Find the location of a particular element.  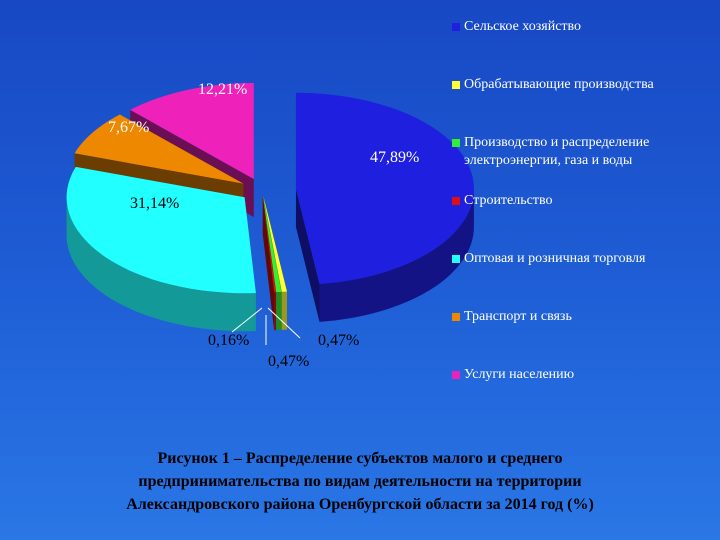

legend-item: Строительство is located at coordinates (583, 201).